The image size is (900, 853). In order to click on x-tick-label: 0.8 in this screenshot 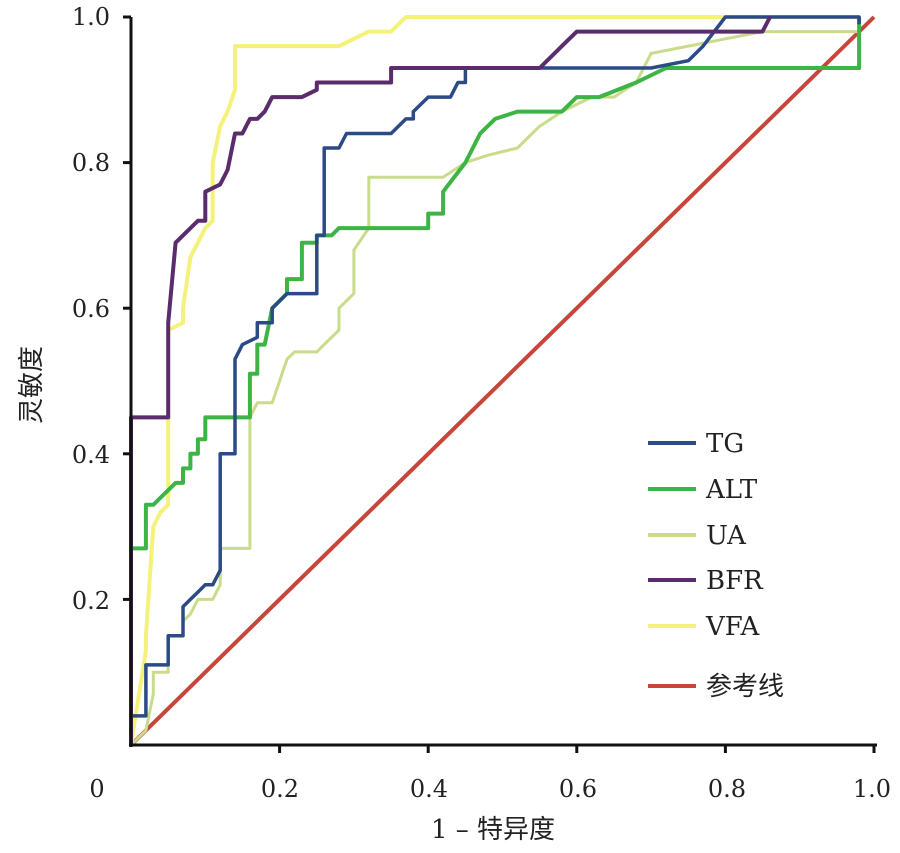, I will do `click(727, 789)`.